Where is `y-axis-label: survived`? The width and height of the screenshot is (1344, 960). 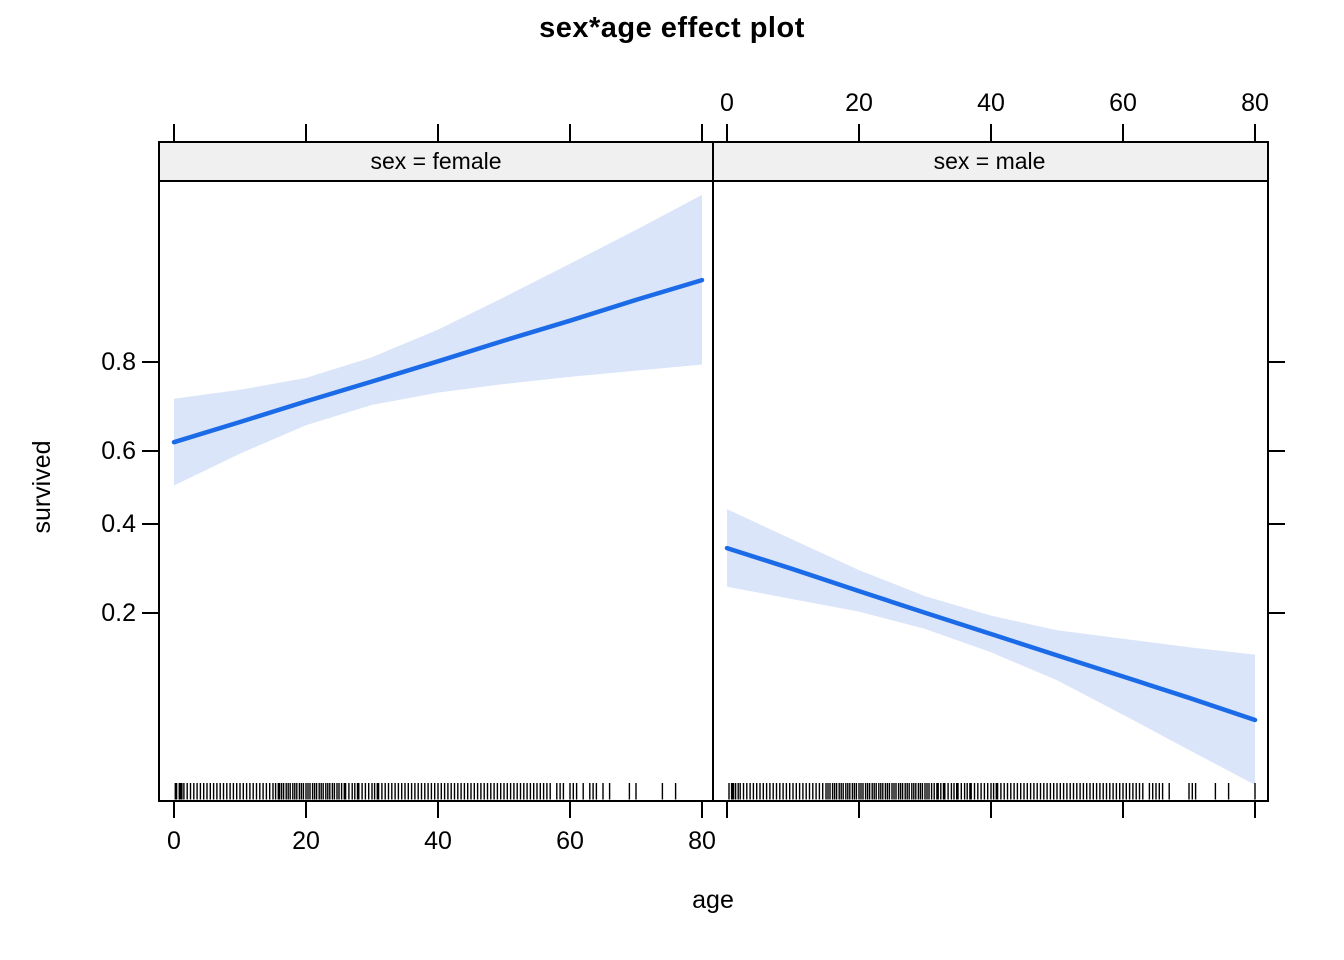 y-axis-label: survived is located at coordinates (42, 487).